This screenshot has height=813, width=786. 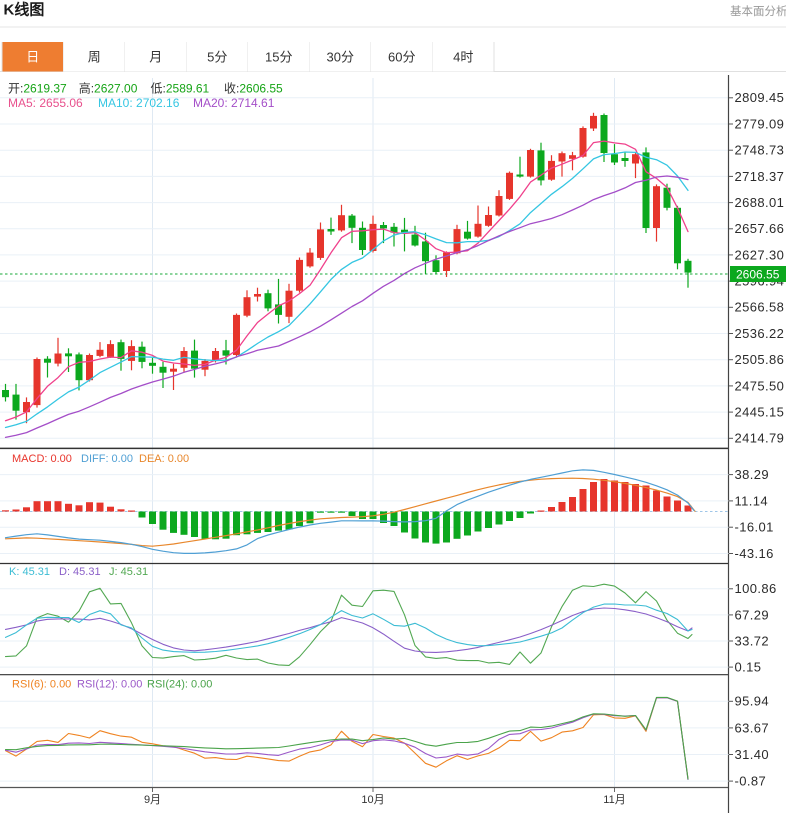 What do you see at coordinates (760, 228) in the screenshot?
I see `svg-text: 2657.66` at bounding box center [760, 228].